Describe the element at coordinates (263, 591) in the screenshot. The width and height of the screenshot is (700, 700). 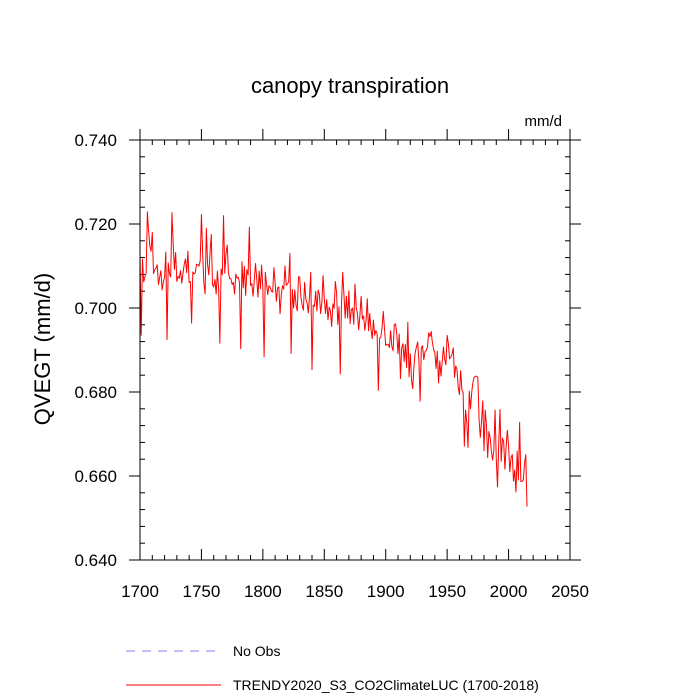
I see `x-tick-label: 1800` at that location.